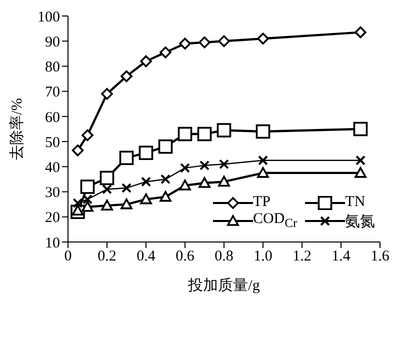 The image size is (400, 343). I want to click on y-tick-label: 30, so click(52, 193).